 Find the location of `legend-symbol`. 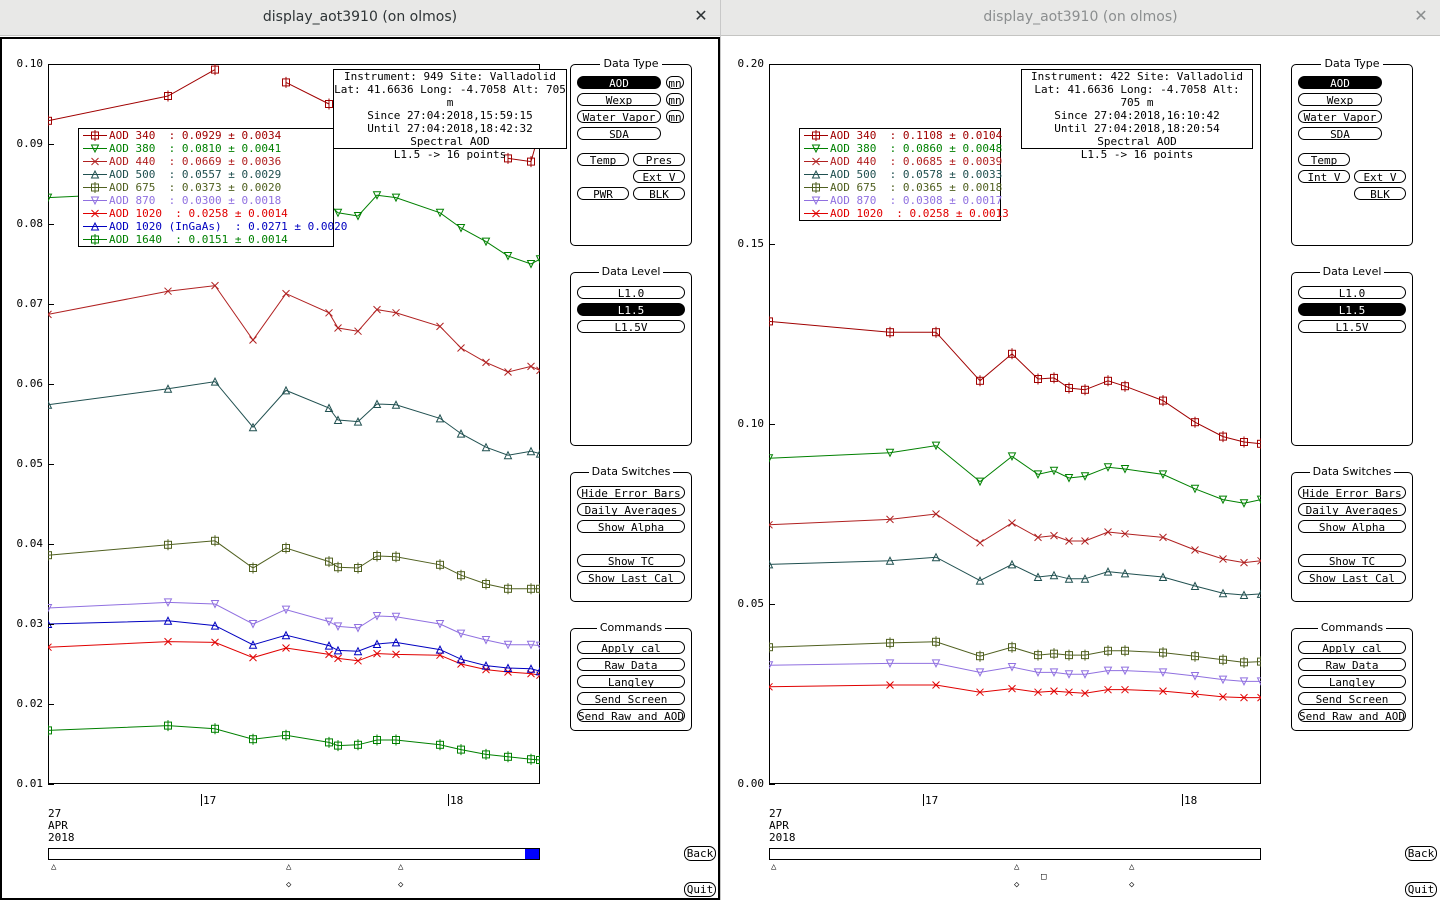

legend-symbol is located at coordinates (816, 201).